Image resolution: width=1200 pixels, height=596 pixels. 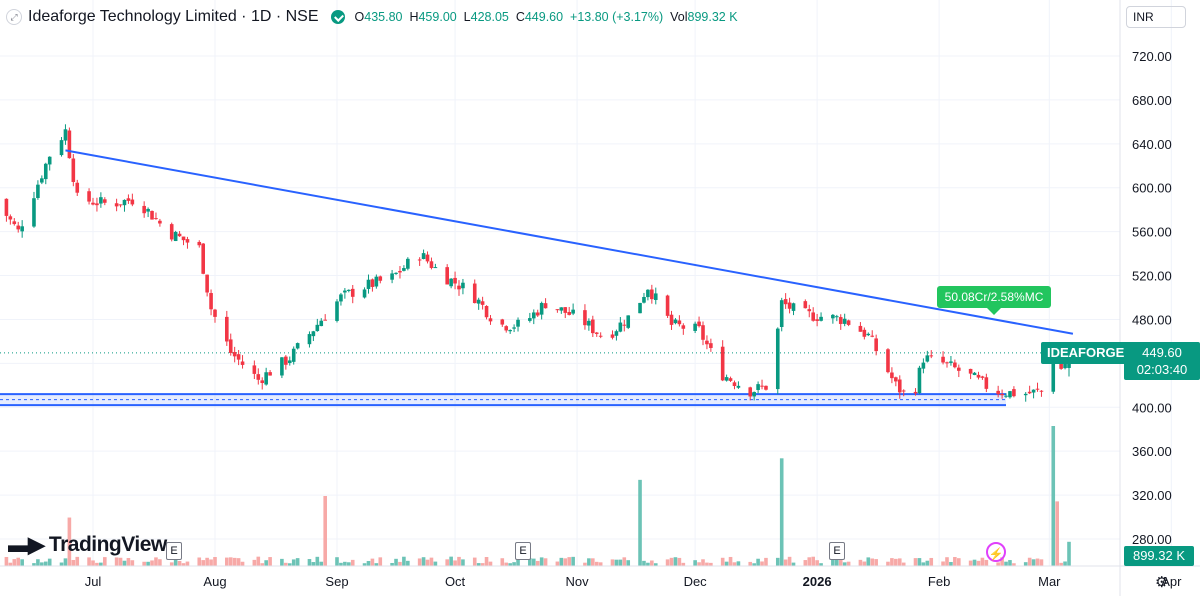 I want to click on price-tick-label: 320.00, so click(x=1152, y=495).